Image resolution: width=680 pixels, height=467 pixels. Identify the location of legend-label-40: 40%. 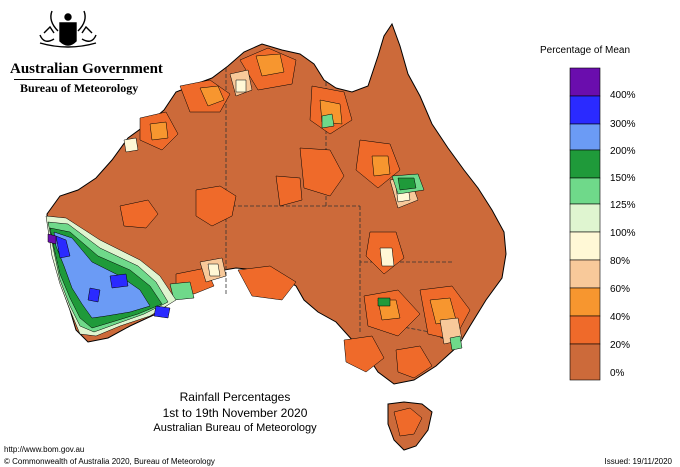
(620, 317).